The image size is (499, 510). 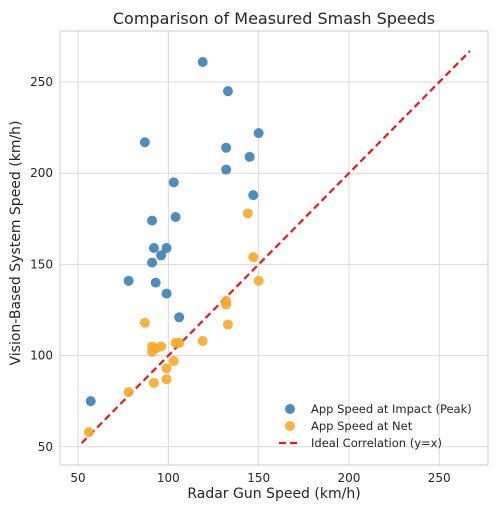 What do you see at coordinates (439, 478) in the screenshot?
I see `x-tick-label: 250` at bounding box center [439, 478].